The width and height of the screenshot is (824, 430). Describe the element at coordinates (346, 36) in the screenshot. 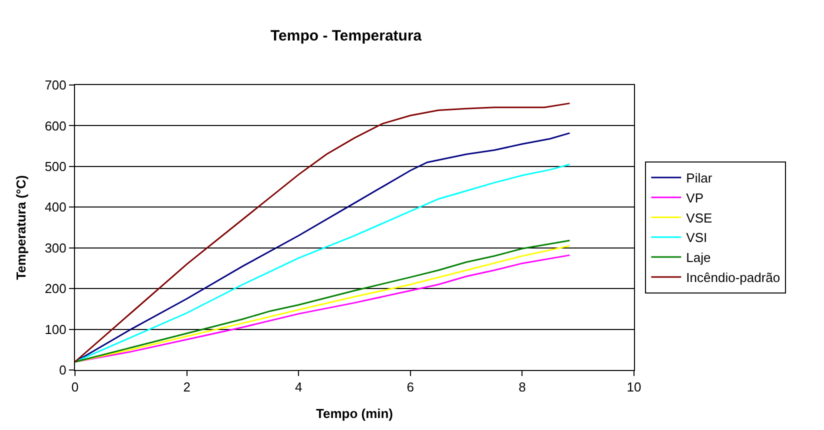

I see `chart-title: Tempo - Temperatura` at that location.